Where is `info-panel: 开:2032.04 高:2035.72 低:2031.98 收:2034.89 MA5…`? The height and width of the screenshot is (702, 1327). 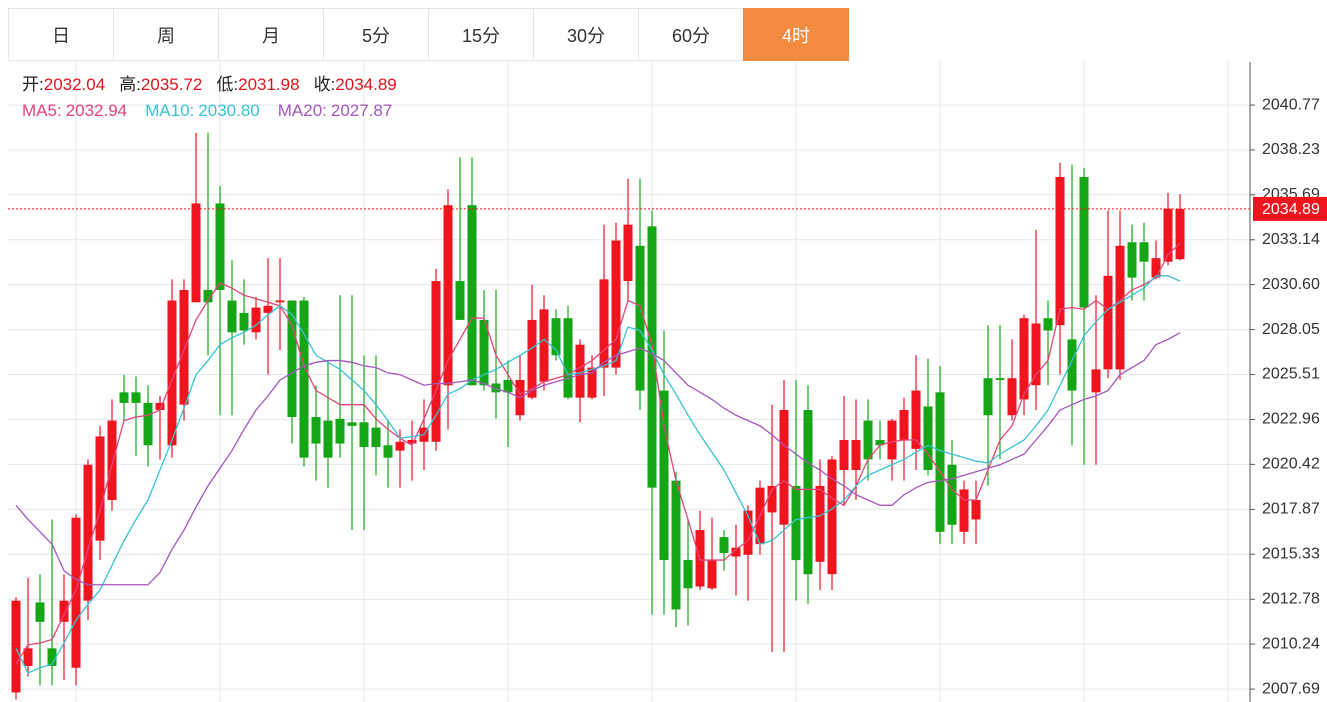 info-panel: 开:2032.04 高:2035.72 低:2031.98 收:2034.89 MA5… is located at coordinates (216, 98).